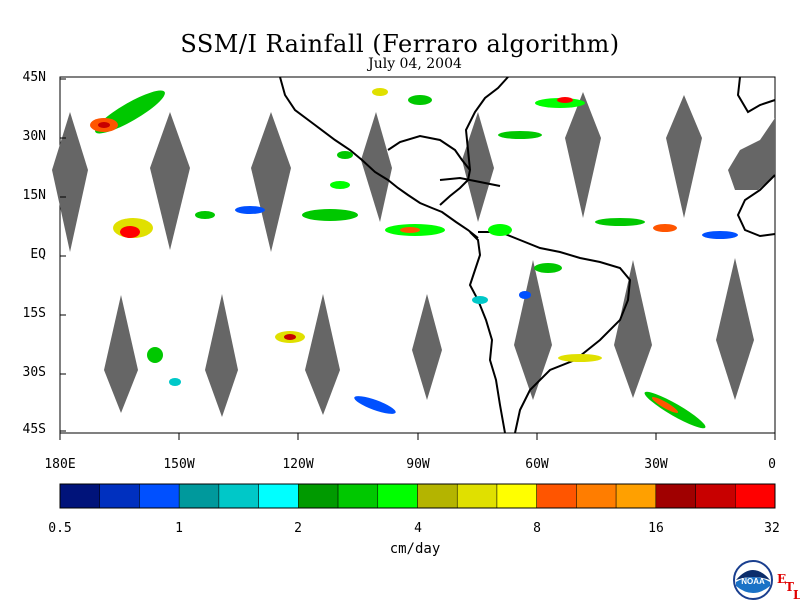 The image size is (800, 602). Describe the element at coordinates (400, 44) in the screenshot. I see `map-title: SSM/I Rainfall (Ferraro algorithm)` at that location.